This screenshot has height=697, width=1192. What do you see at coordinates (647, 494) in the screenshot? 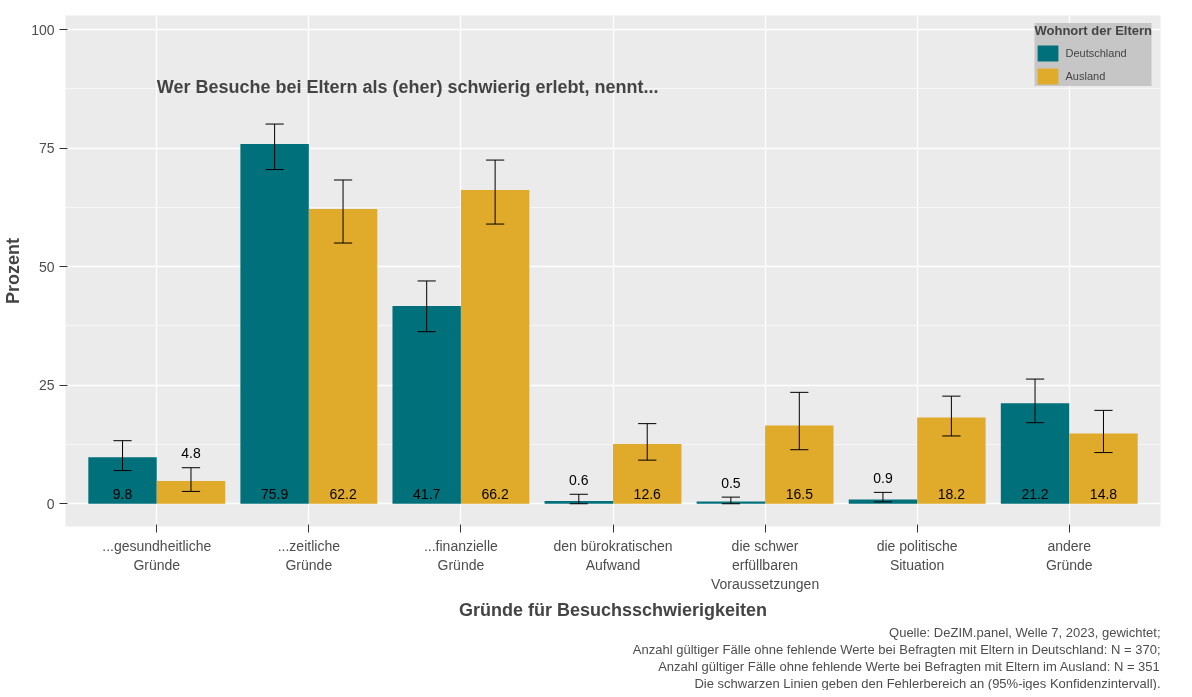
I see `data-label: 12.6` at bounding box center [647, 494].